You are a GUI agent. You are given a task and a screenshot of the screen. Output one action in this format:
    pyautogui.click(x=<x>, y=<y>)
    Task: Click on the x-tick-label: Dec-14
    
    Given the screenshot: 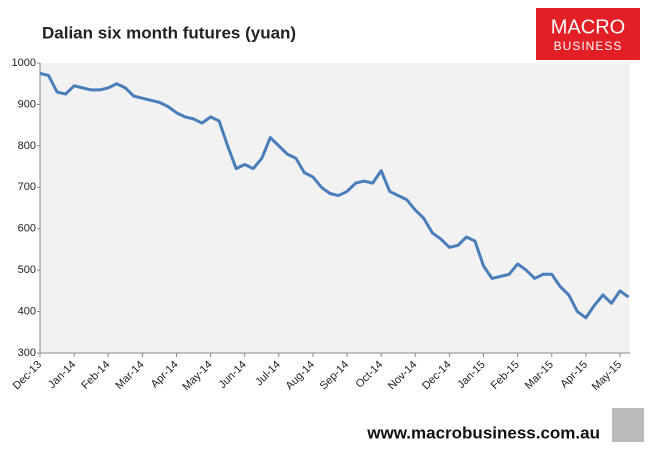 What is the action you would take?
    pyautogui.click(x=437, y=376)
    